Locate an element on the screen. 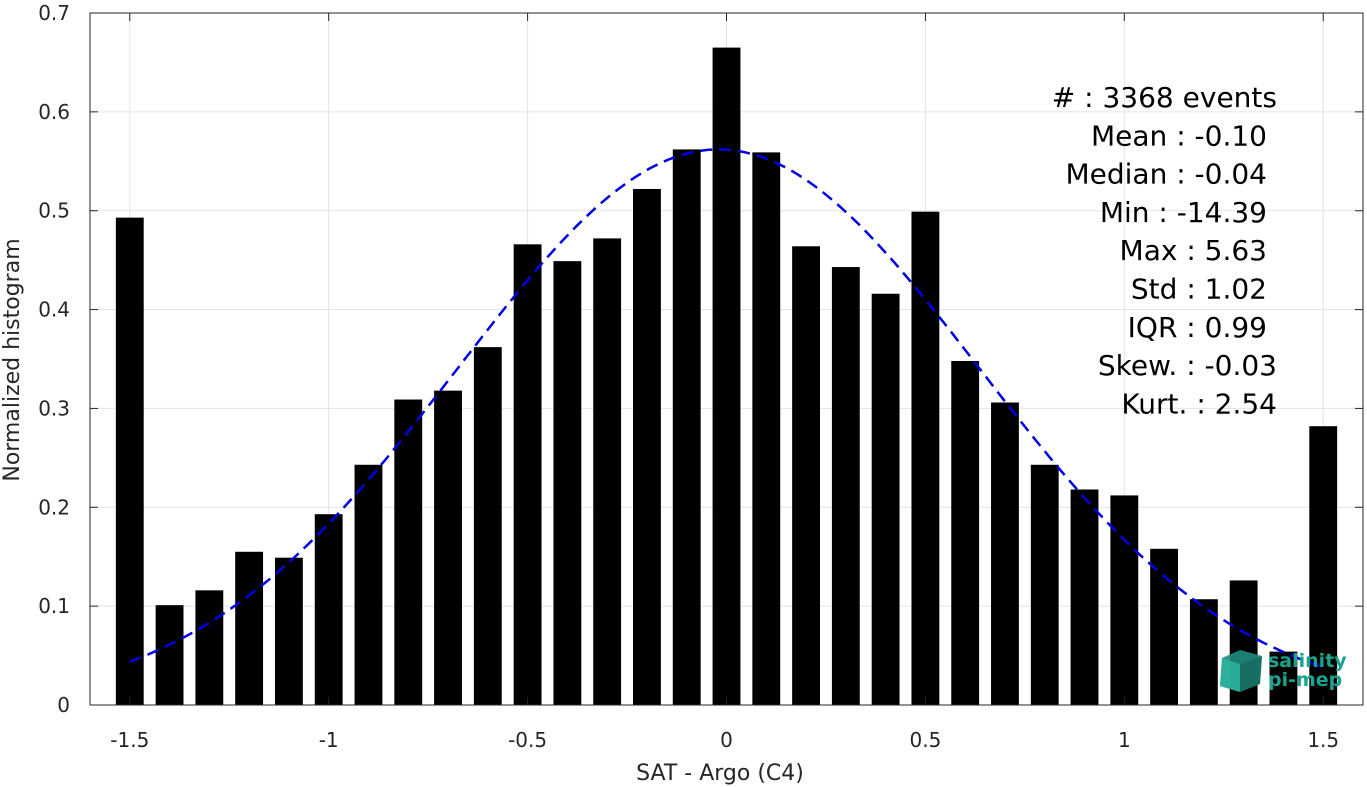  y-tick-label: 0.6 is located at coordinates (54, 112).